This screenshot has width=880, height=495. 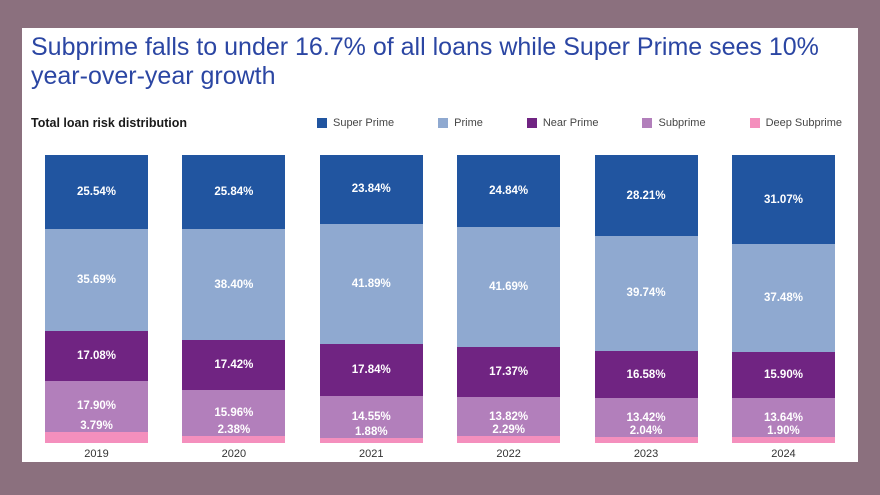 I want to click on bar-segment-super-prime: 28.21%, so click(x=646, y=196).